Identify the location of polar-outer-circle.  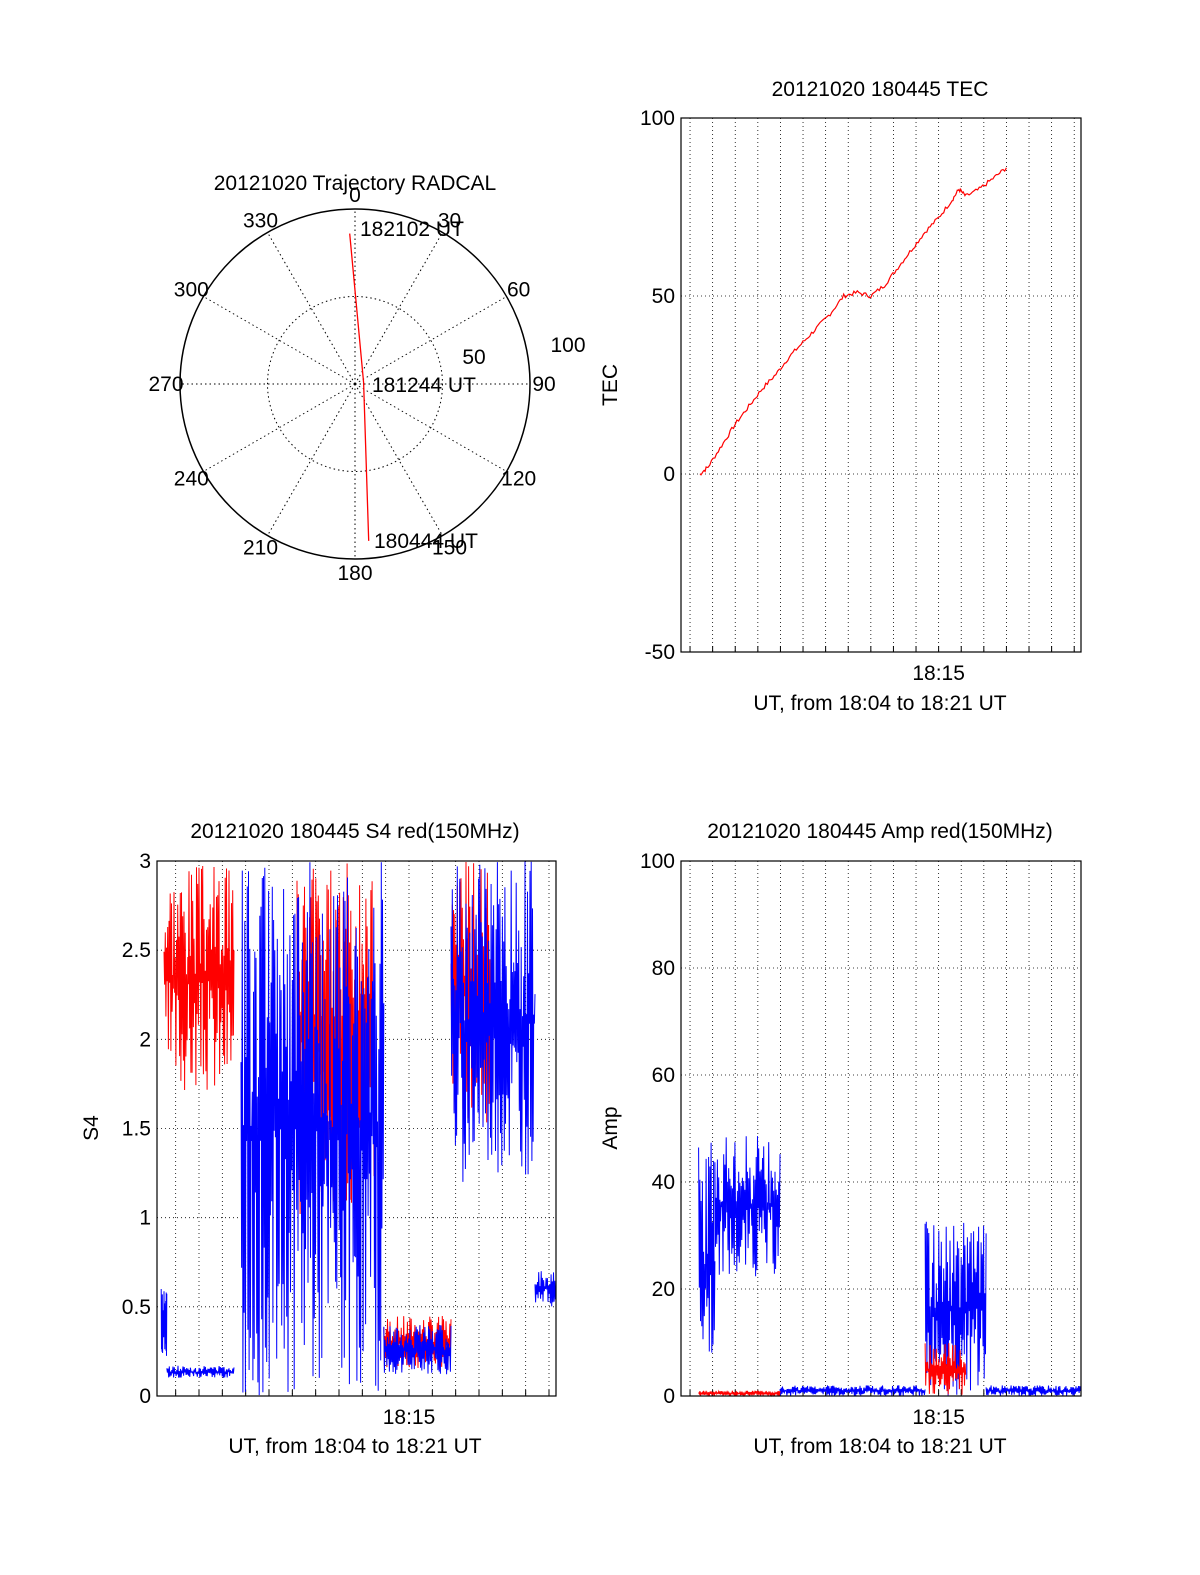
(355, 384).